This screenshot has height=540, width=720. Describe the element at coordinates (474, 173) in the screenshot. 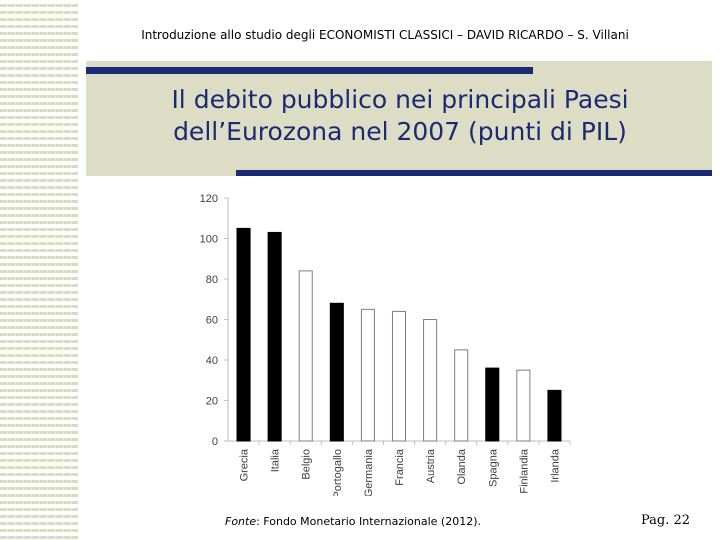

I see `title-bottom-rule` at that location.